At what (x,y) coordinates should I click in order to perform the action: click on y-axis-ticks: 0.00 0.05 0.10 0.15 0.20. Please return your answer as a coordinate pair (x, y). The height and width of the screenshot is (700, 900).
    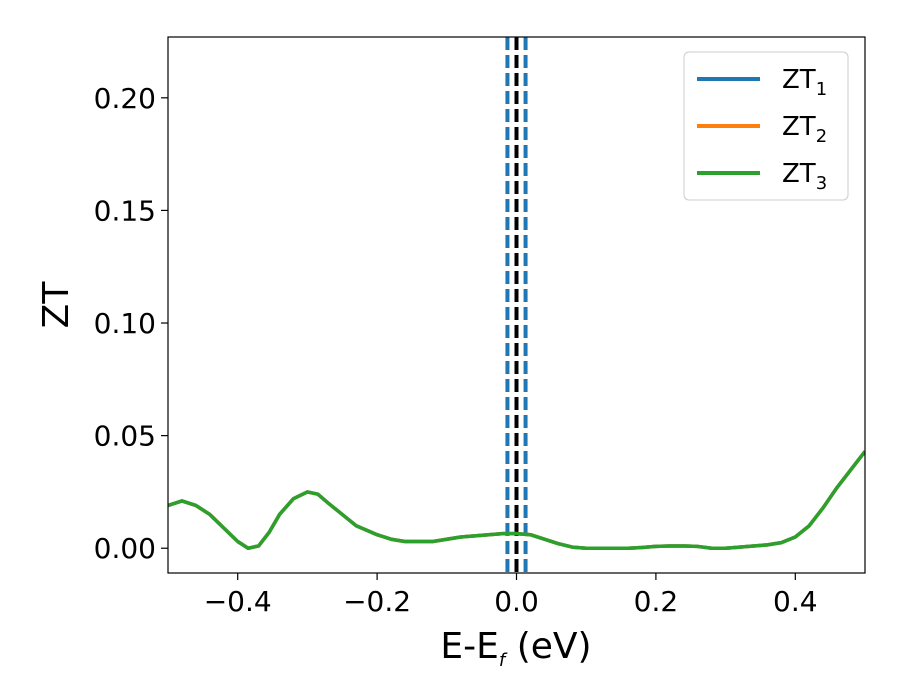
    Looking at the image, I should click on (131, 323).